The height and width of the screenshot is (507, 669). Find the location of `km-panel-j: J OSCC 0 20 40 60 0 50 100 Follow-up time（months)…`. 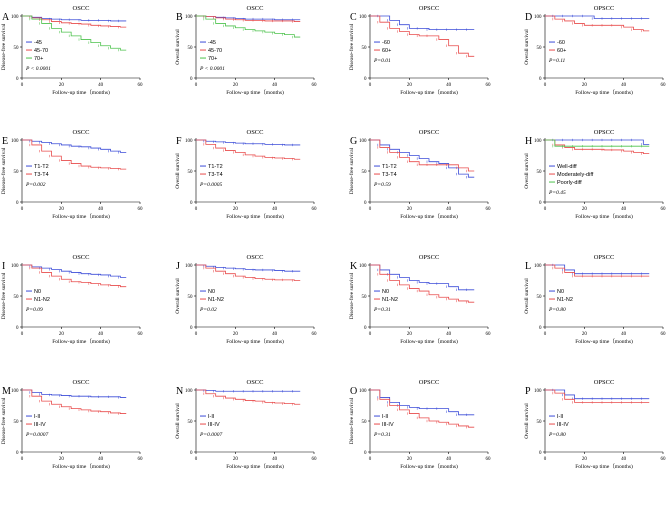

km-panel-j: J OSCC 0 20 40 60 0 50 100 Follow-up time（months)… is located at coordinates (246, 299).